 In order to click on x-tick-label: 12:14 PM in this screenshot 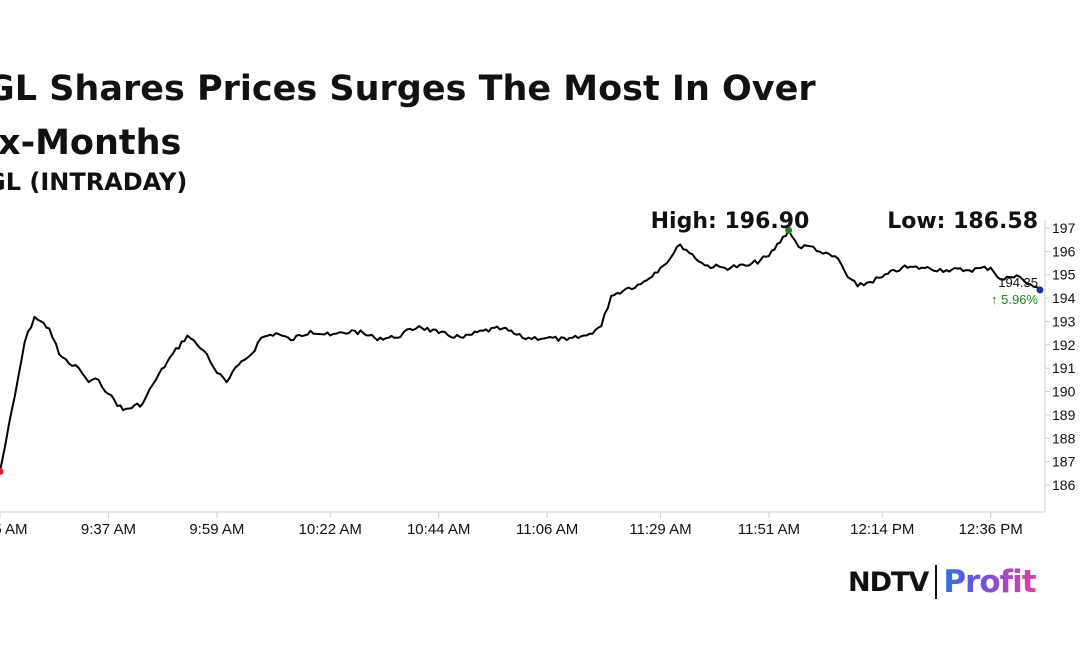, I will do `click(882, 529)`.